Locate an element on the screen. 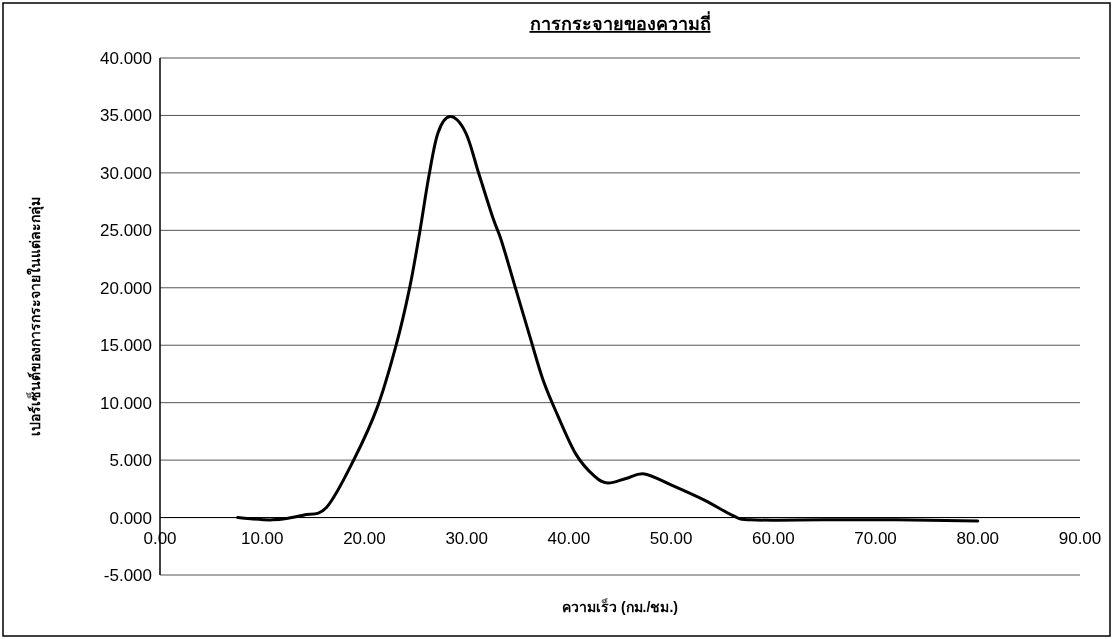 The height and width of the screenshot is (639, 1113). y-tick-label: 0.000 is located at coordinates (130, 518).